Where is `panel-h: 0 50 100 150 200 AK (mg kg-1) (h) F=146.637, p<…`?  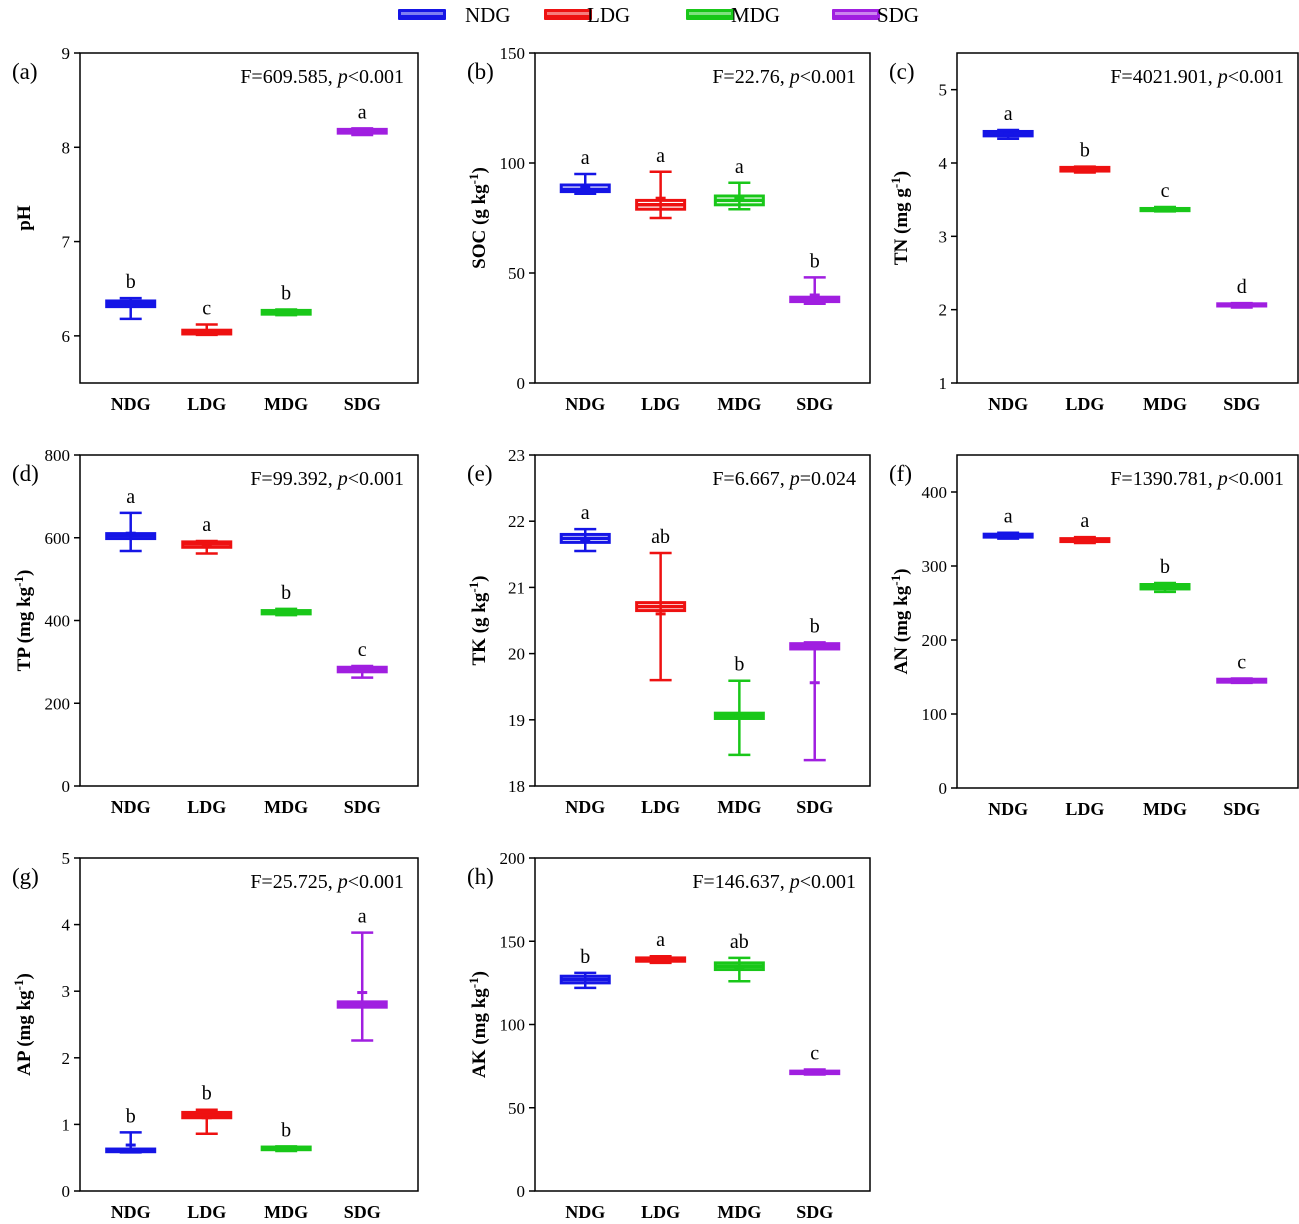 panel-h: 0 50 100 150 200 AK (mg kg-1) (h) F=146.637, p<… is located at coordinates (668, 1035).